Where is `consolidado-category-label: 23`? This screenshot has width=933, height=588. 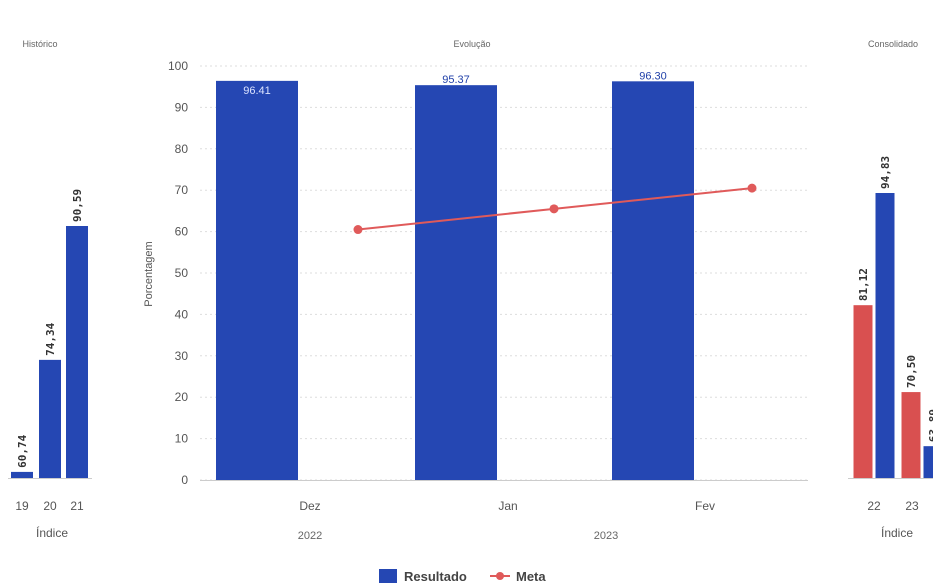
consolidado-category-label: 23 is located at coordinates (912, 506).